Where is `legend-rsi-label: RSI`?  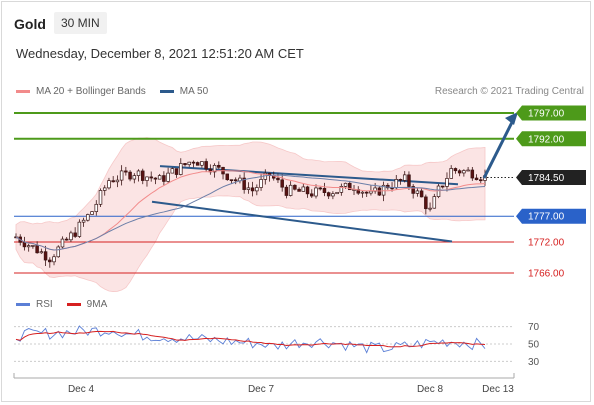
legend-rsi-label: RSI is located at coordinates (44, 304).